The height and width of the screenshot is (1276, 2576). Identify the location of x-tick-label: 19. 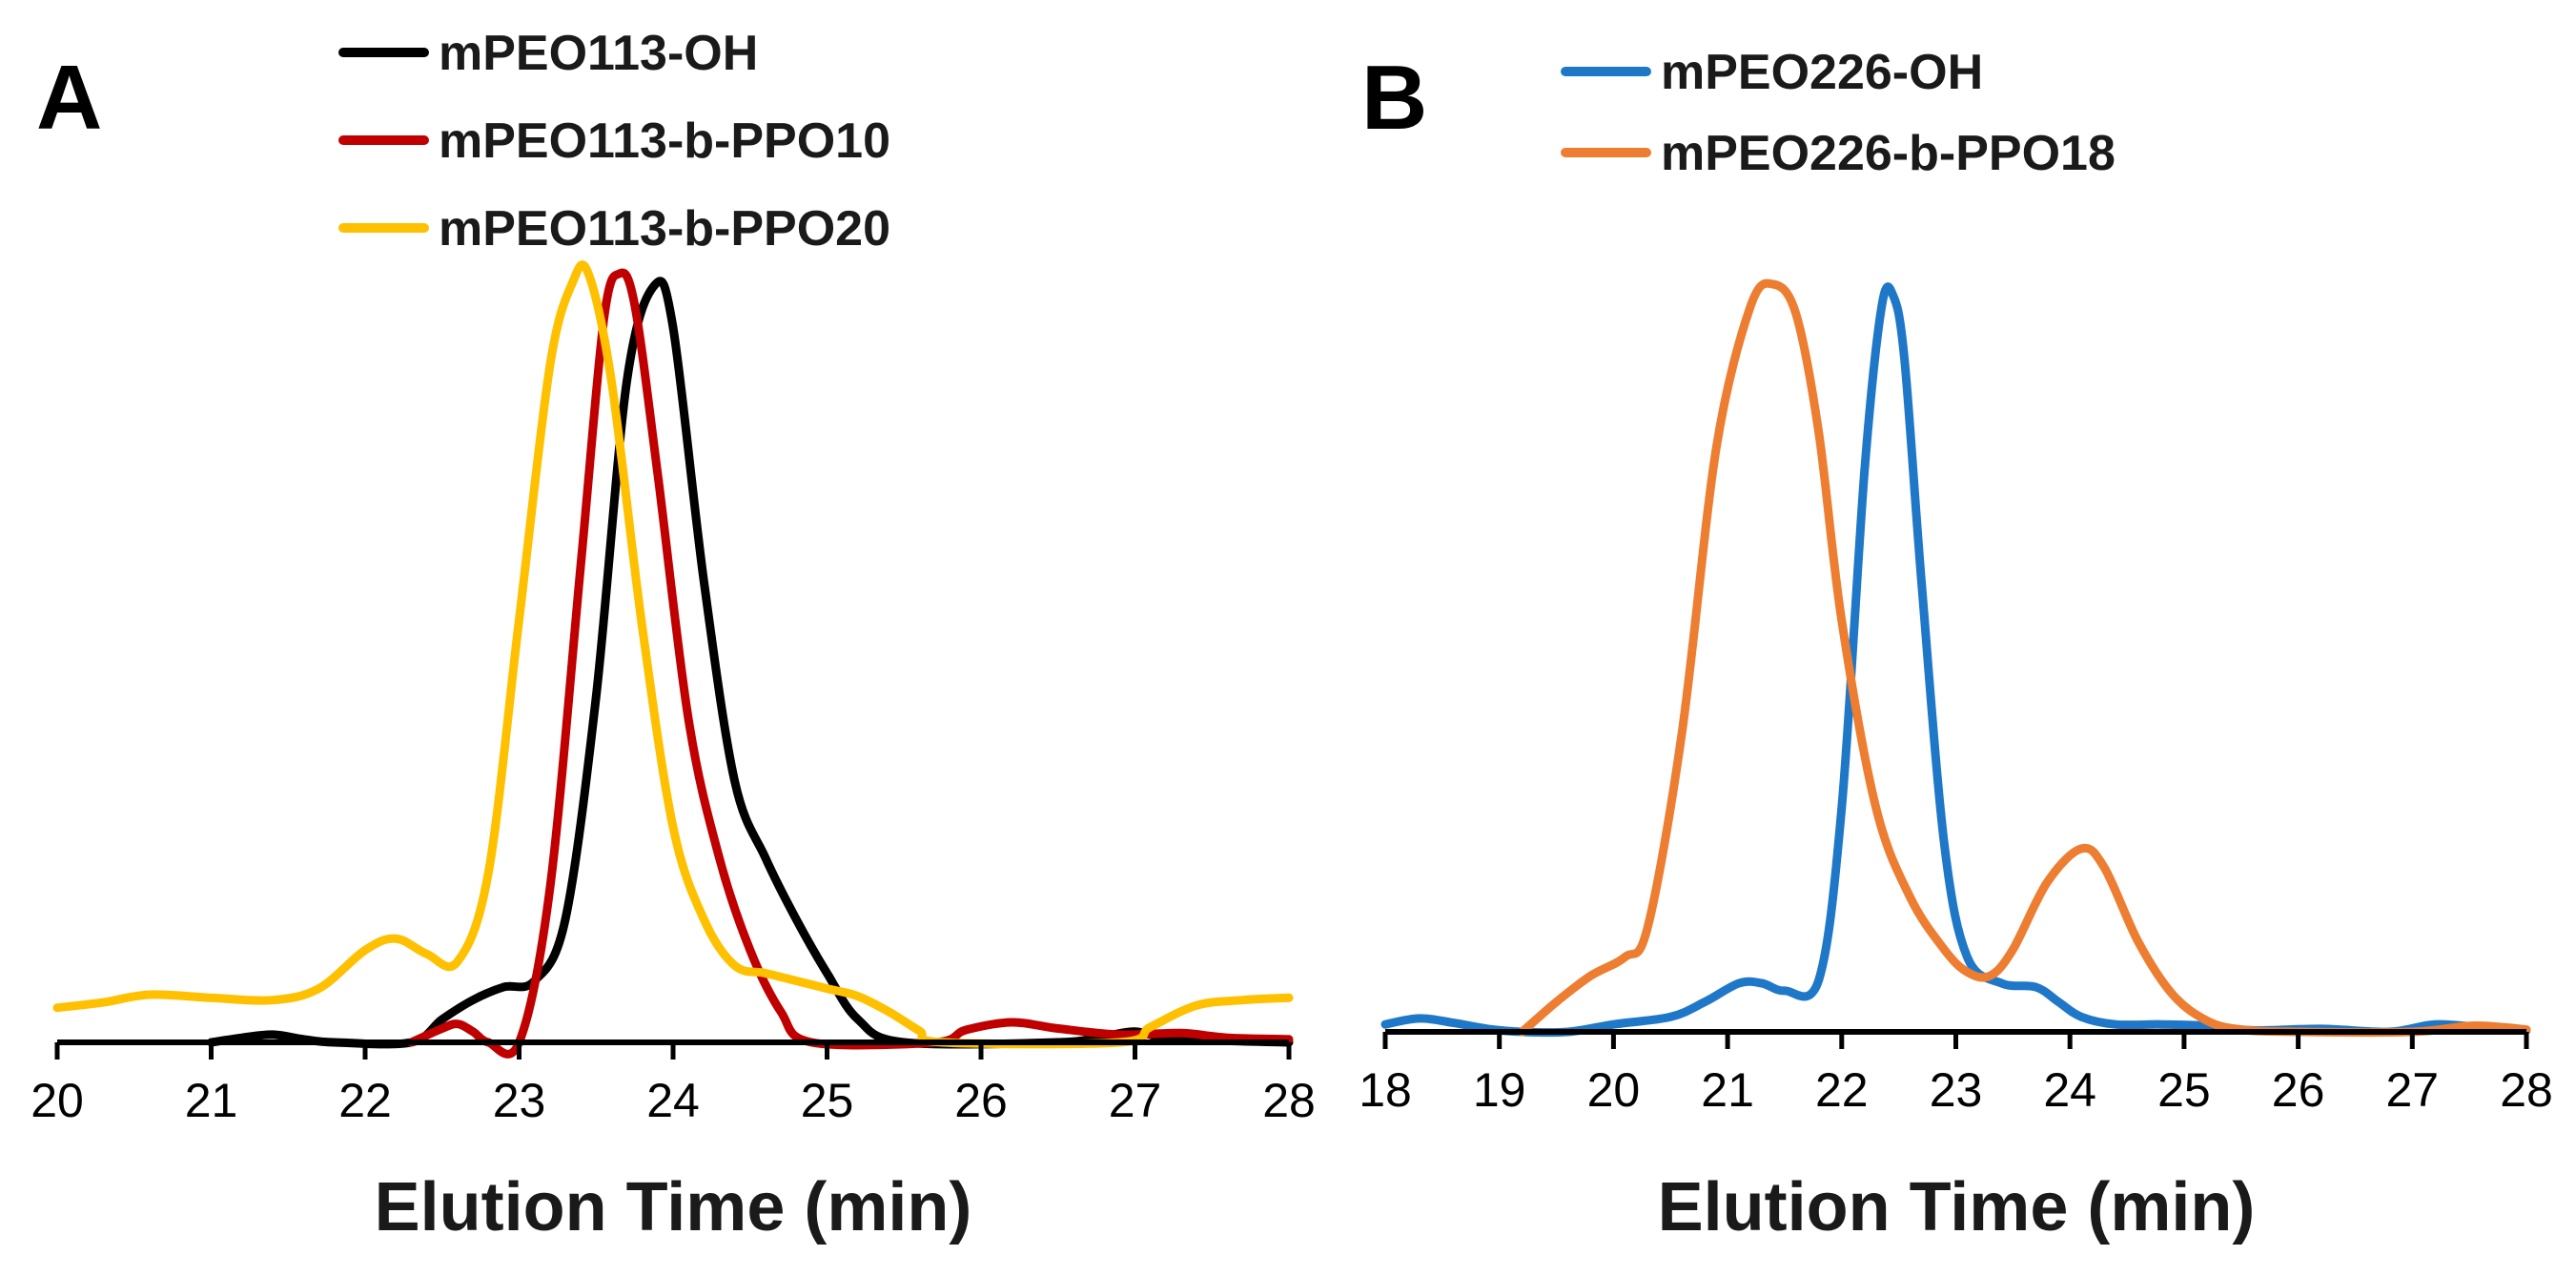
(1499, 1090).